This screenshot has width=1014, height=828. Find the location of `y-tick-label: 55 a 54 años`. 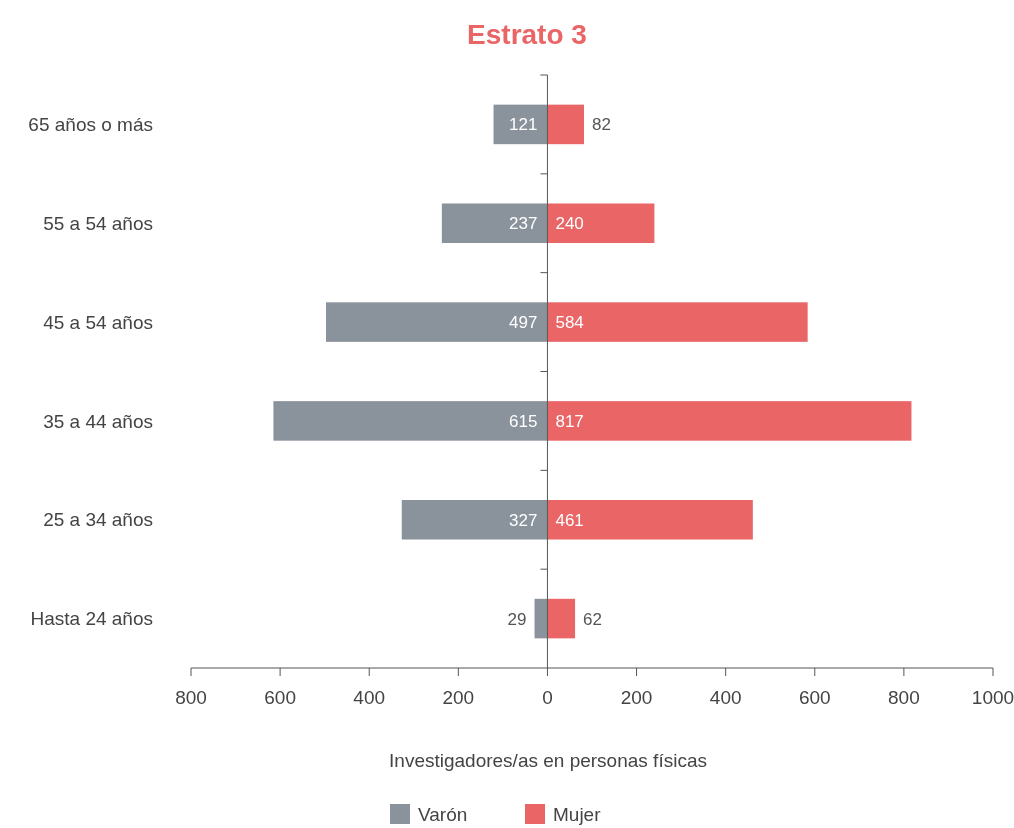

y-tick-label: 55 a 54 años is located at coordinates (98, 223).